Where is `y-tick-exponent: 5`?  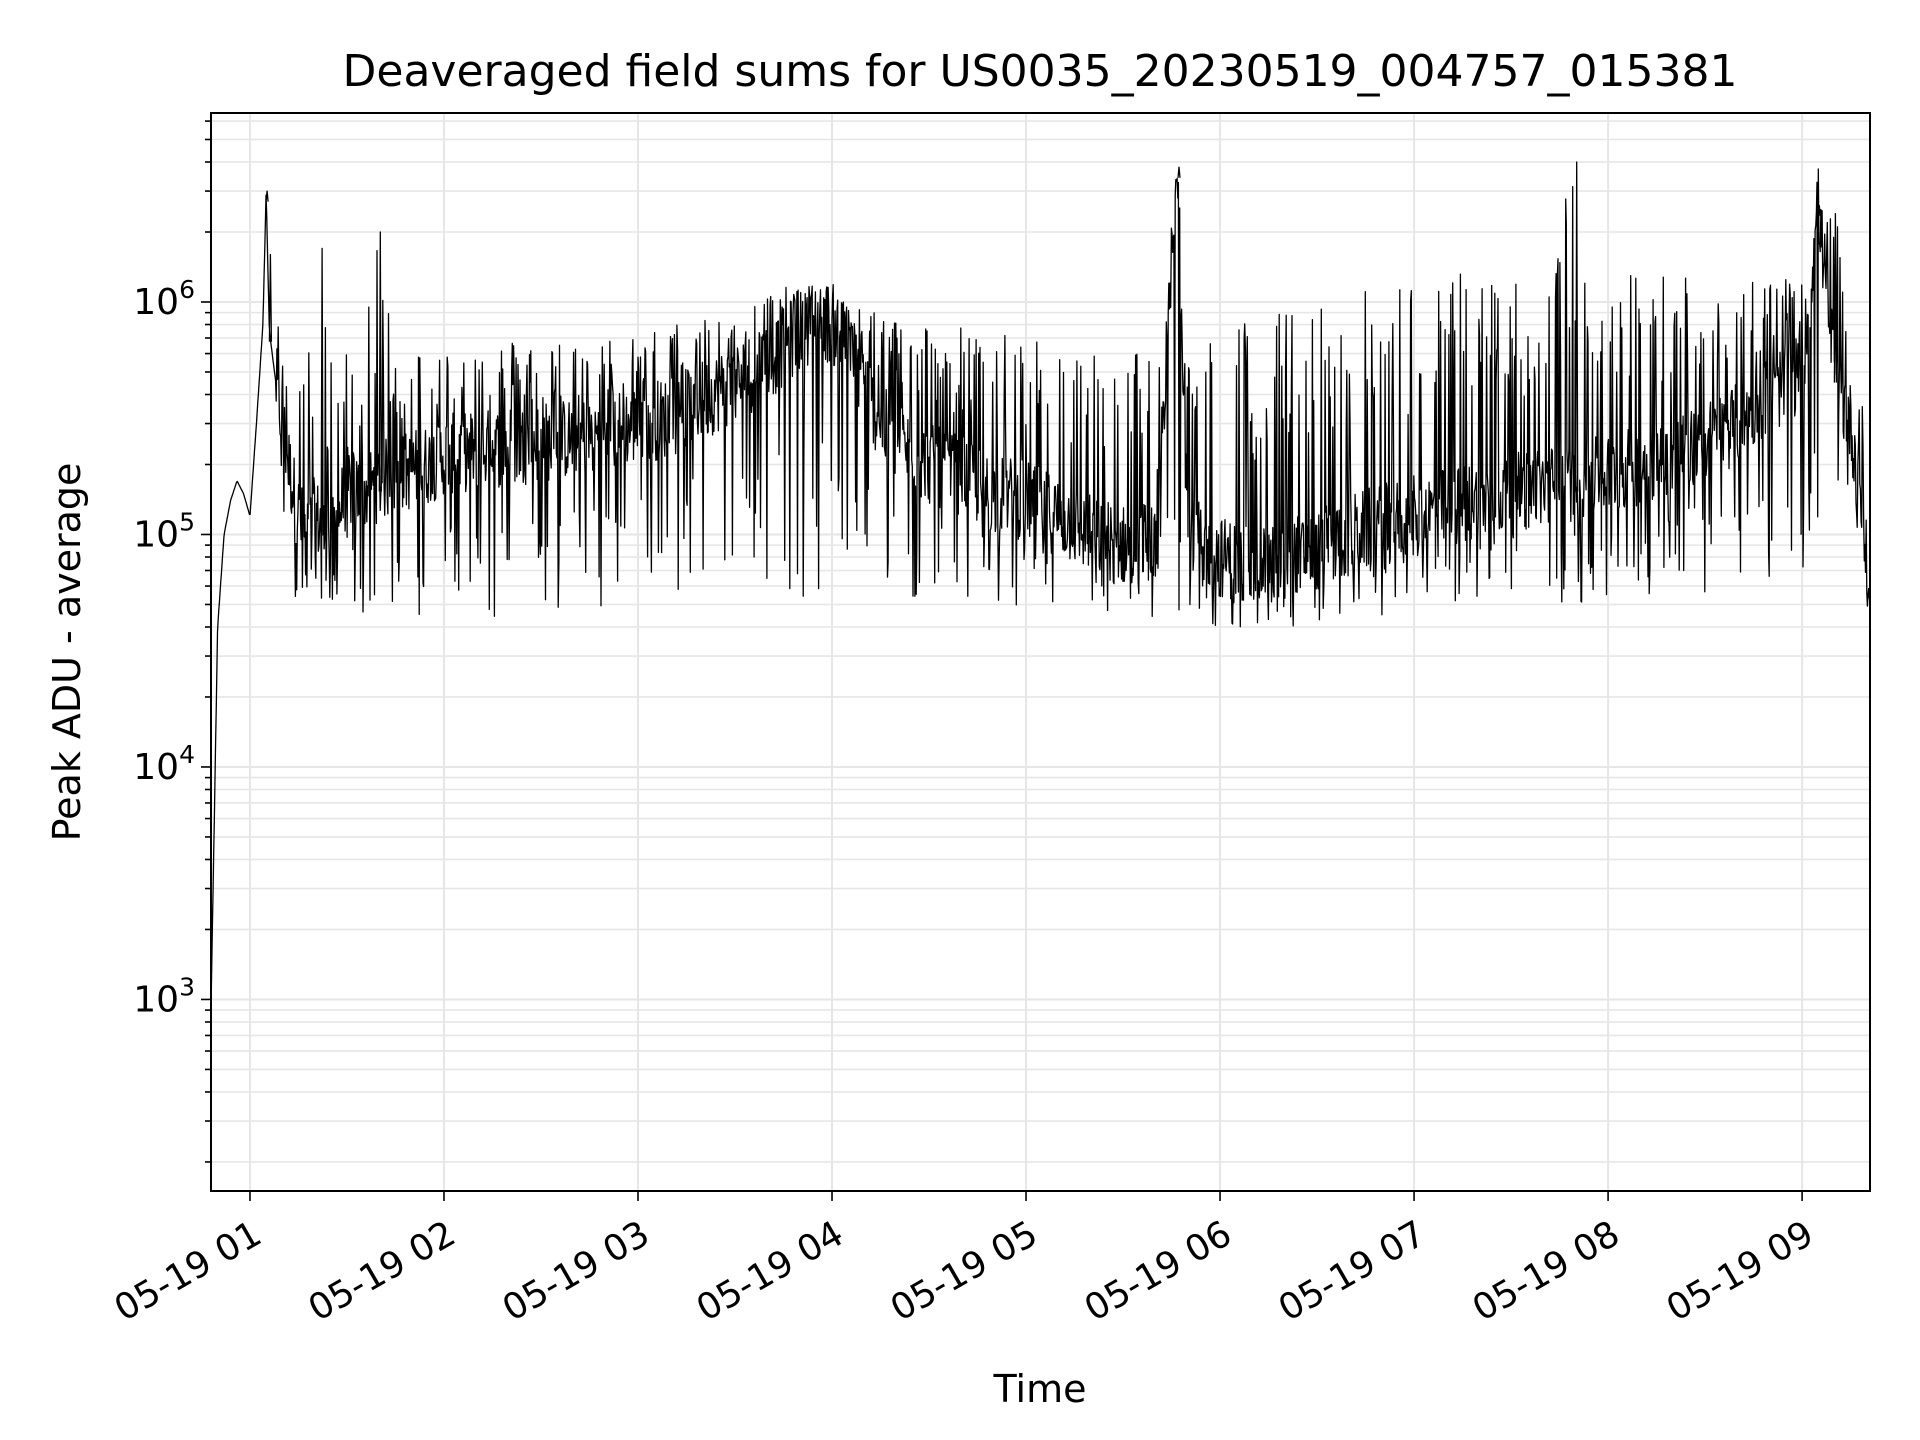 y-tick-exponent: 5 is located at coordinates (187, 521).